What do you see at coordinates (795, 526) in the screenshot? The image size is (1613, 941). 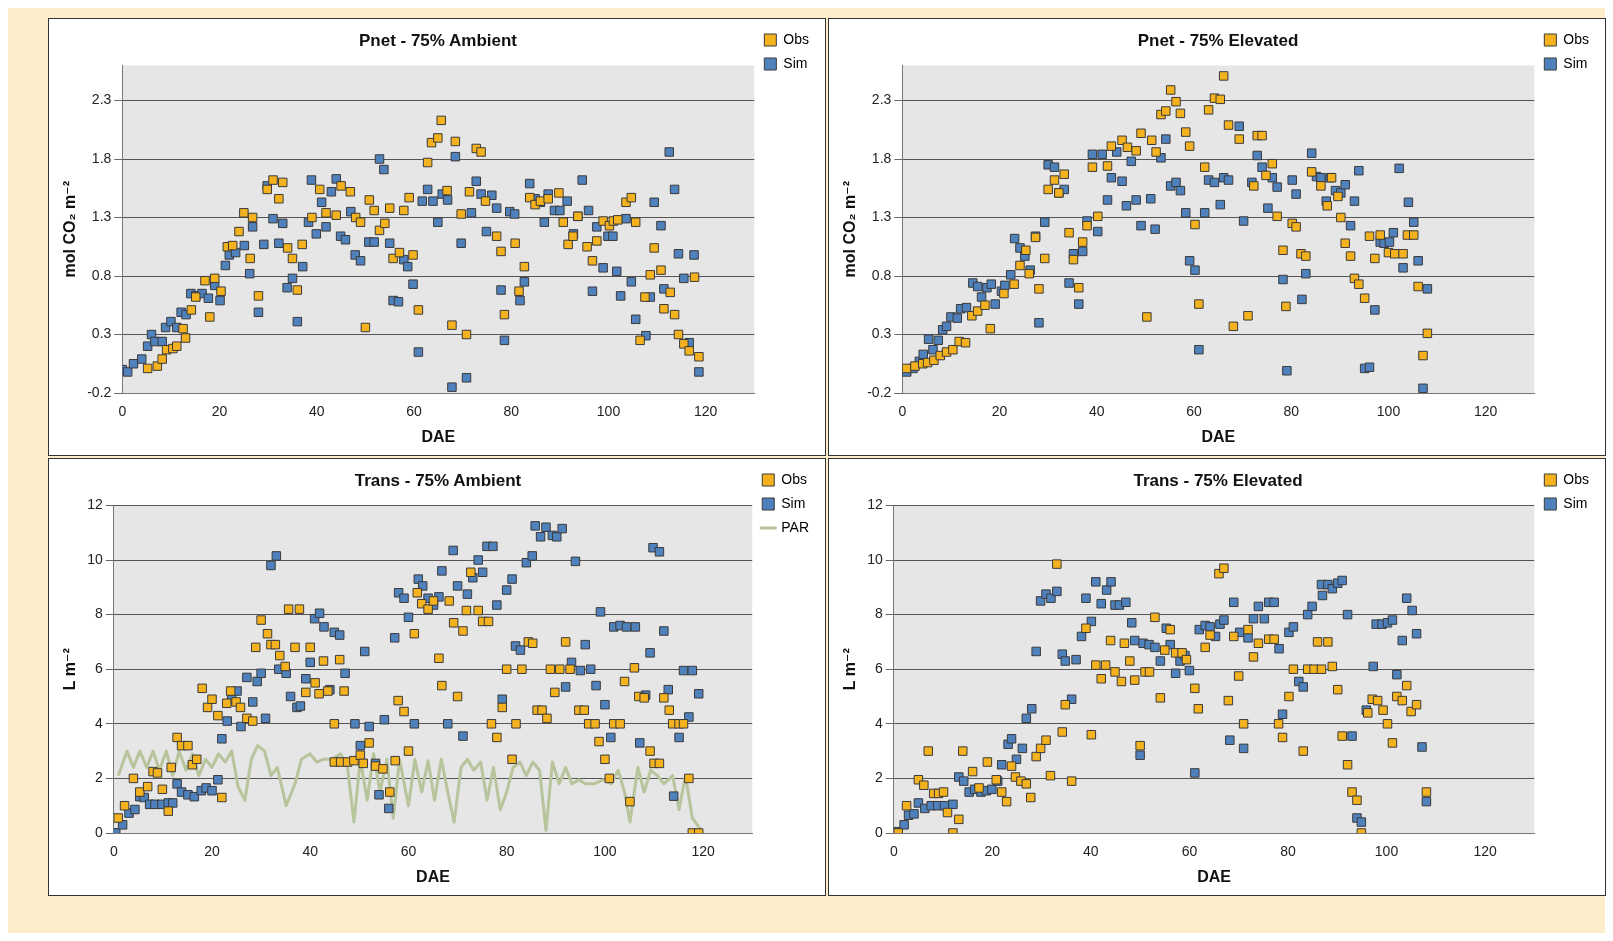 I see `legend-label: PAR` at bounding box center [795, 526].